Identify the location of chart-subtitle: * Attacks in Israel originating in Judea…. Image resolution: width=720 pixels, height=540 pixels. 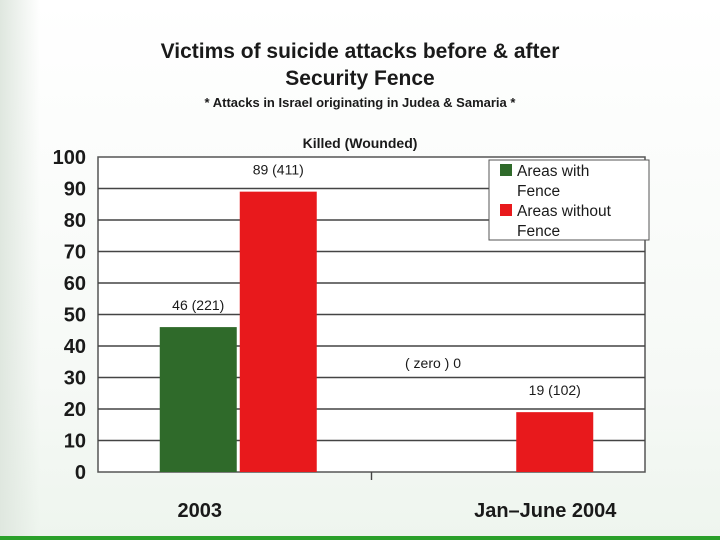
(360, 102).